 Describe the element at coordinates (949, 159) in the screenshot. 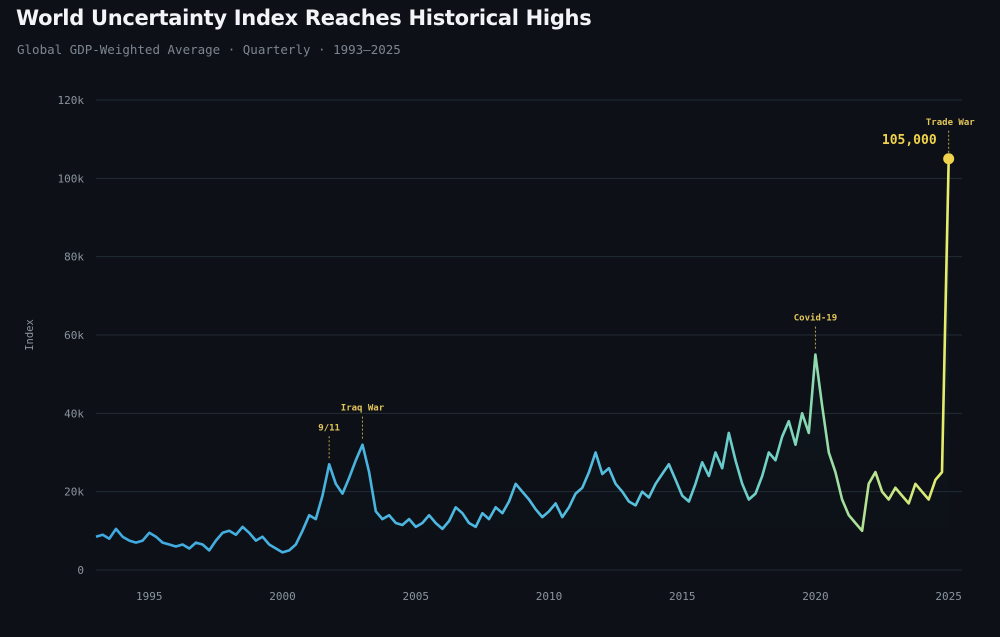

I see `peak-marker` at that location.